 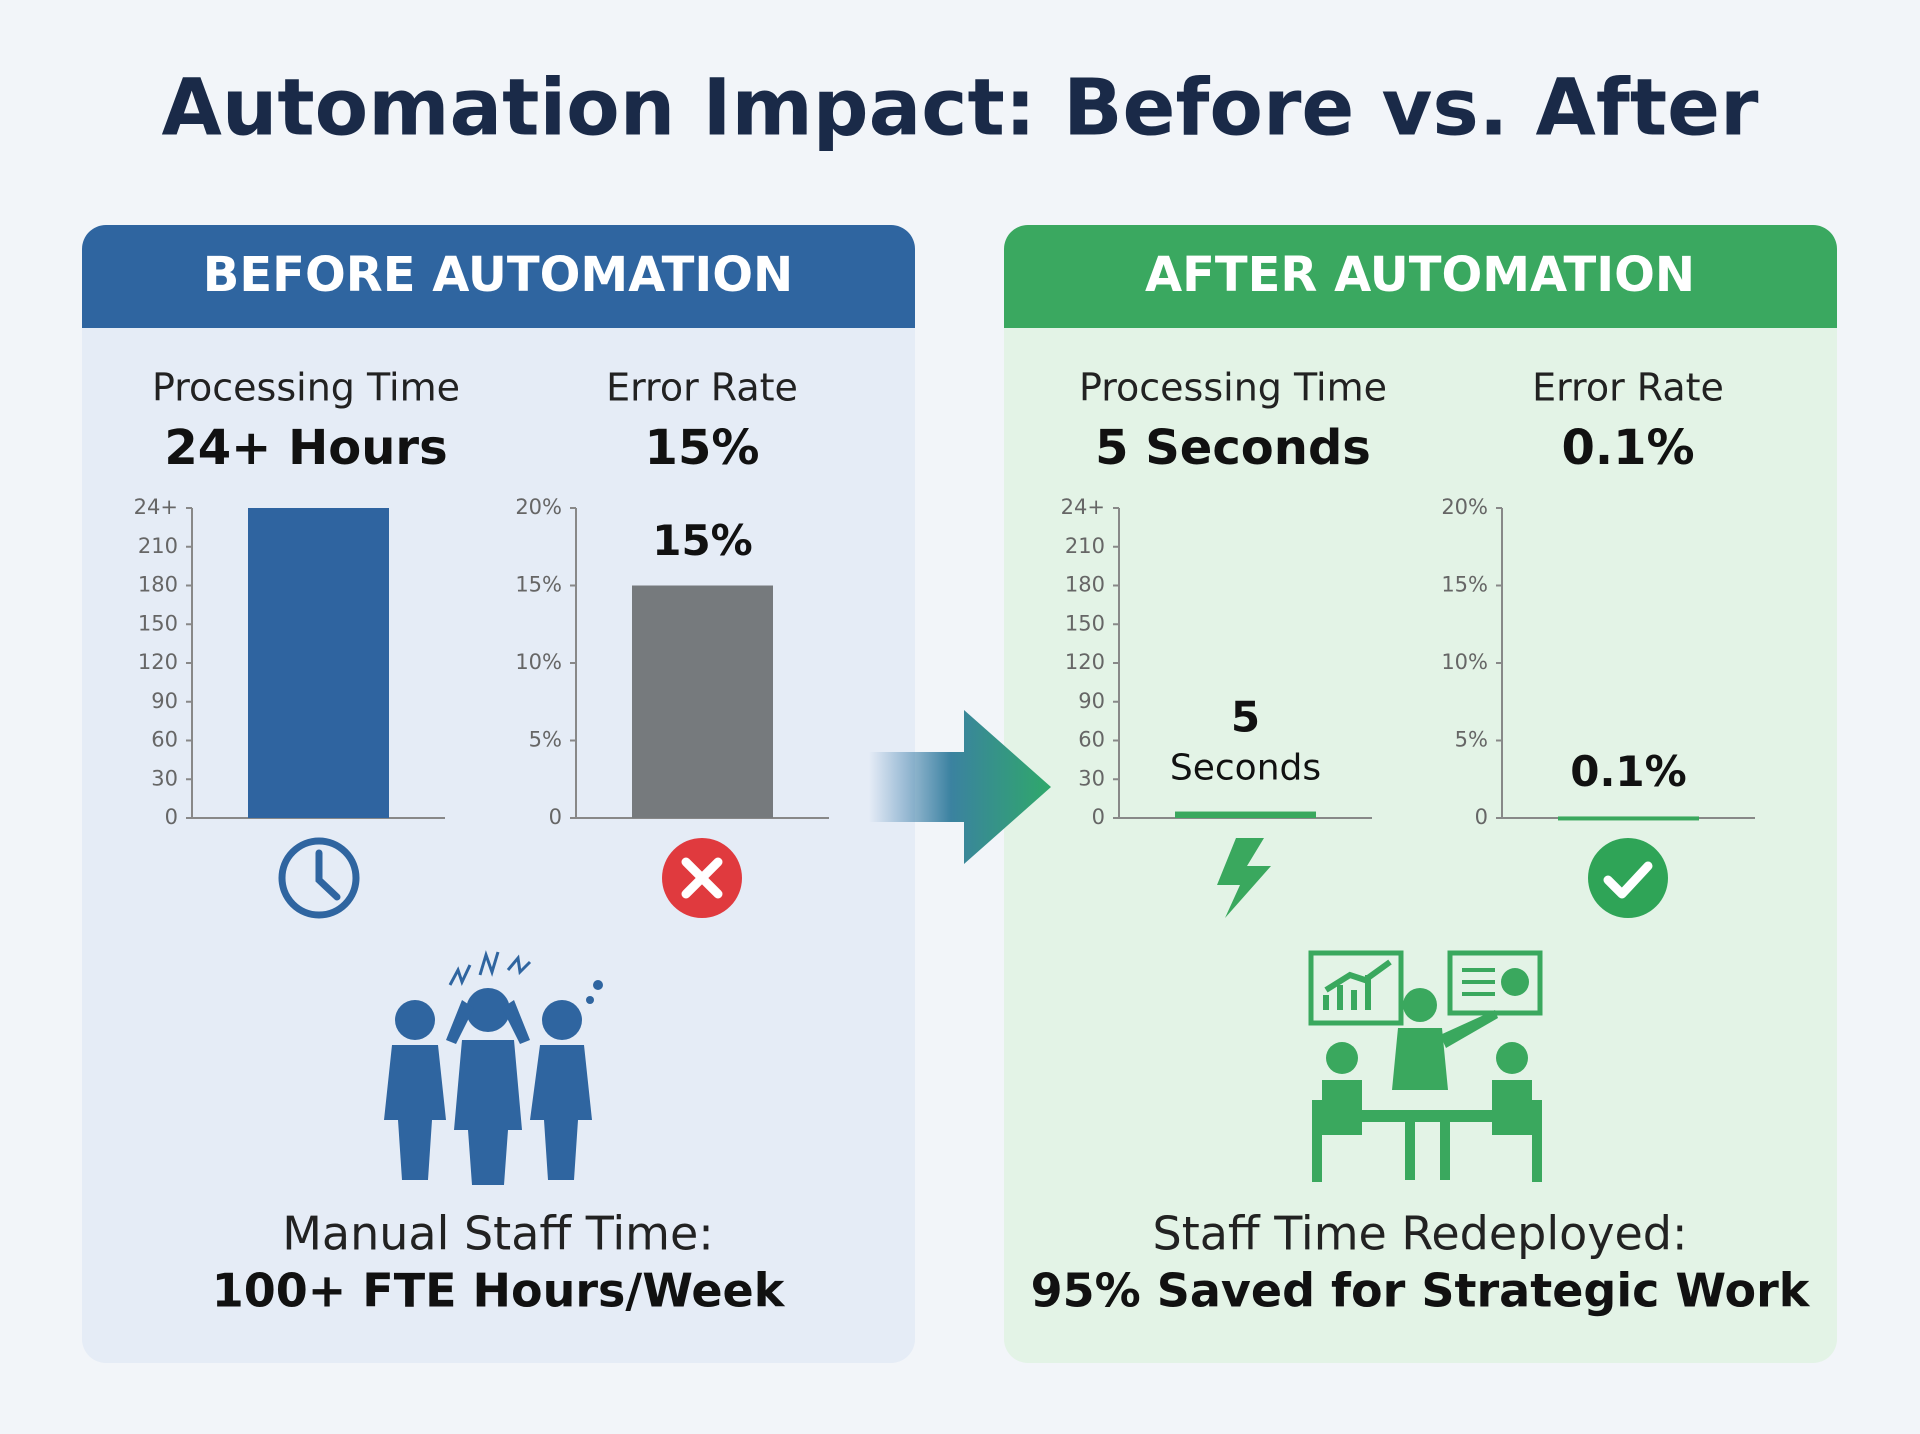 What do you see at coordinates (1244, 878) in the screenshot?
I see `lightning-icon` at bounding box center [1244, 878].